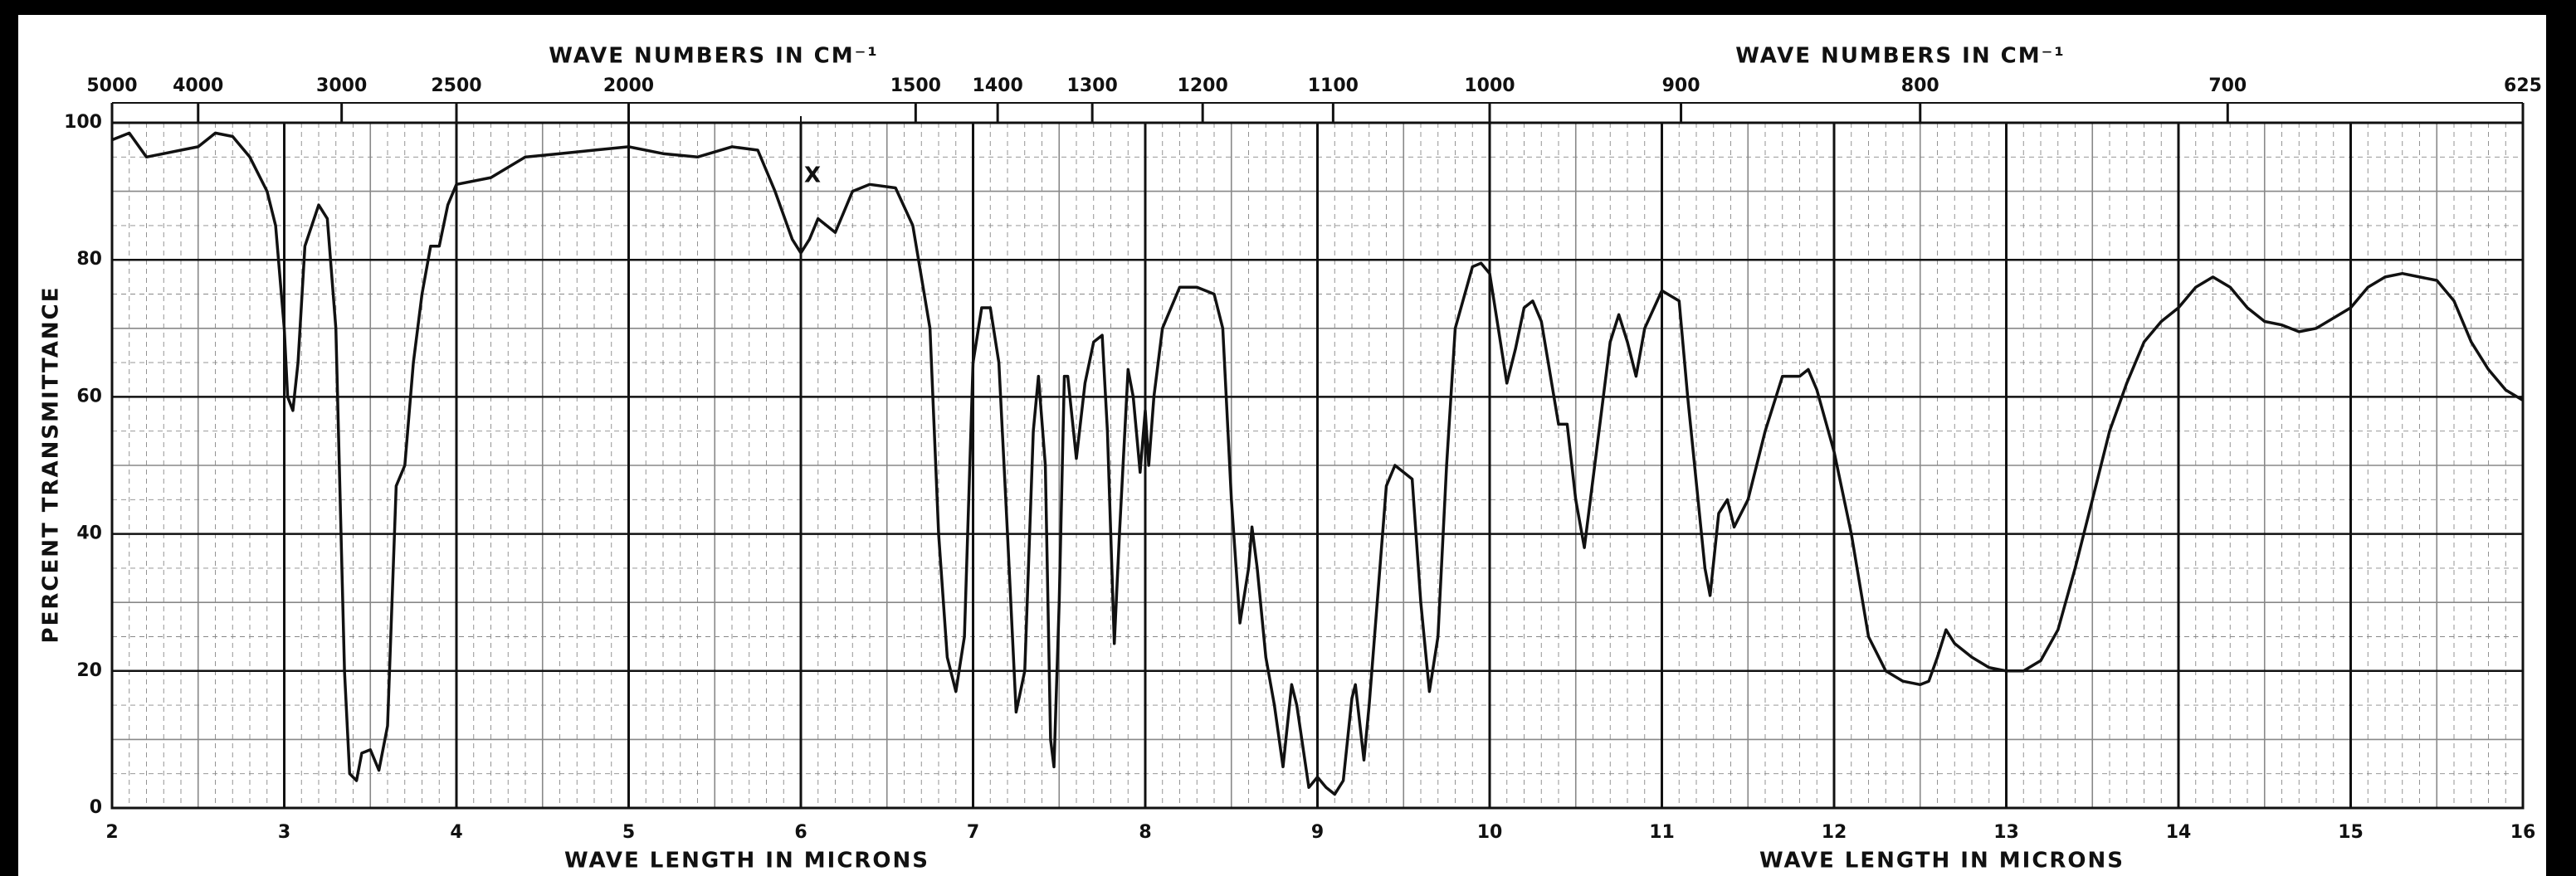 This screenshot has width=2576, height=876. What do you see at coordinates (1333, 85) in the screenshot?
I see `x2-tick-label: 1100` at bounding box center [1333, 85].